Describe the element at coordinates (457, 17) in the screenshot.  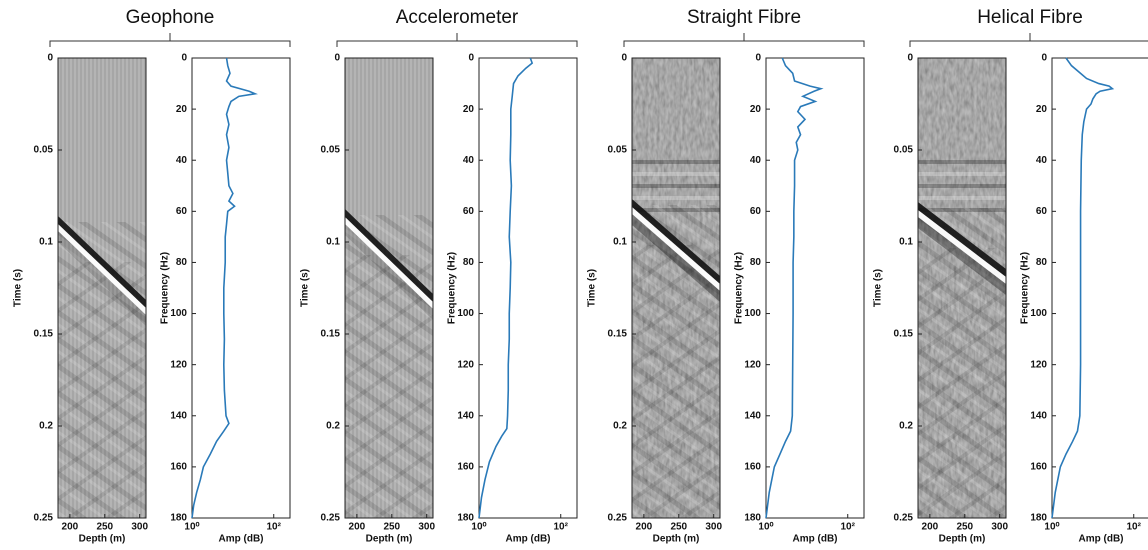
I see `panel-title: Accelerometer` at that location.